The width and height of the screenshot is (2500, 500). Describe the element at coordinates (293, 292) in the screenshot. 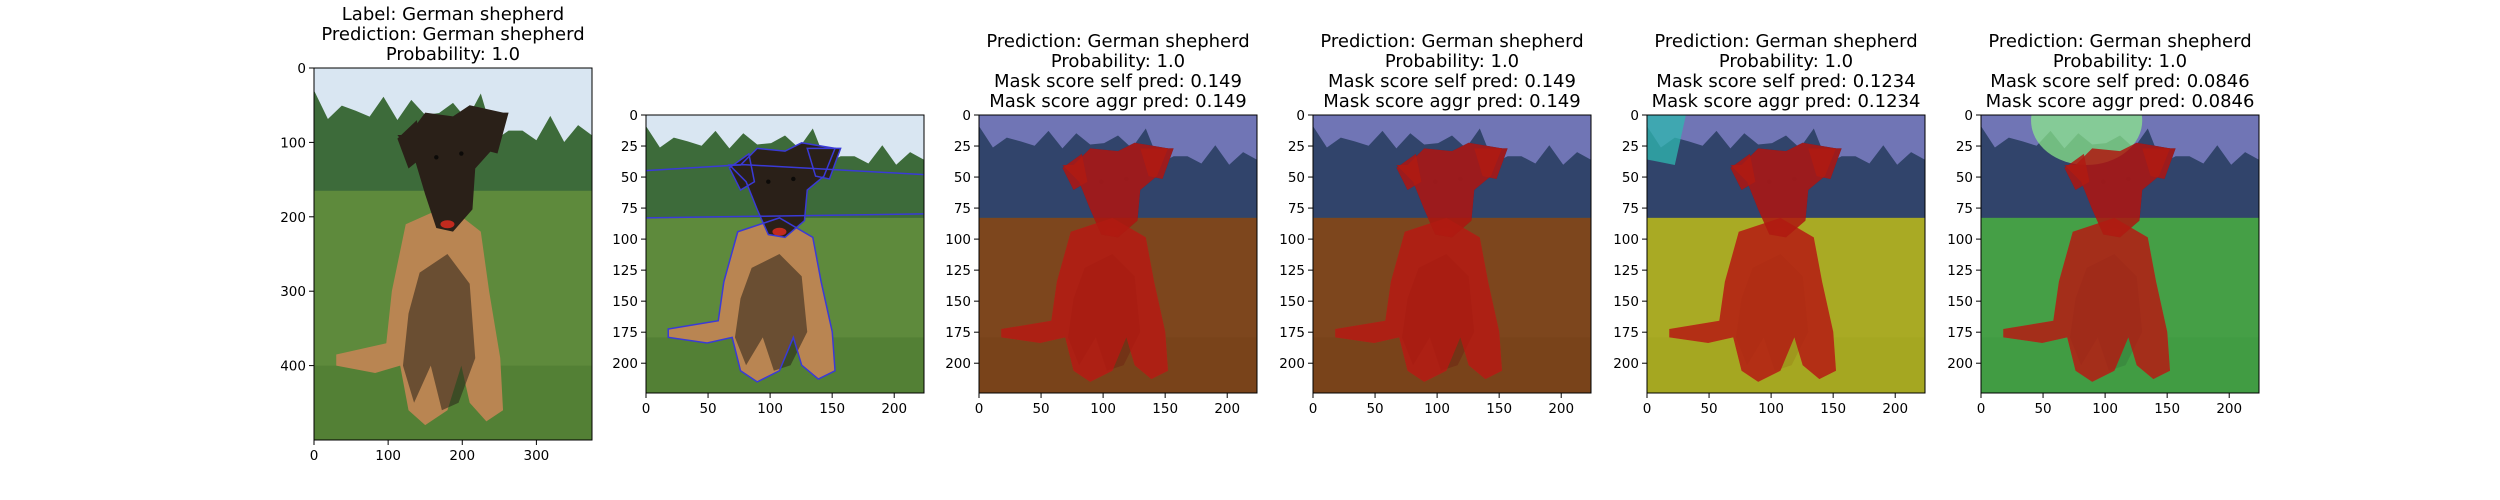

I see `y-tick-label: 300` at that location.